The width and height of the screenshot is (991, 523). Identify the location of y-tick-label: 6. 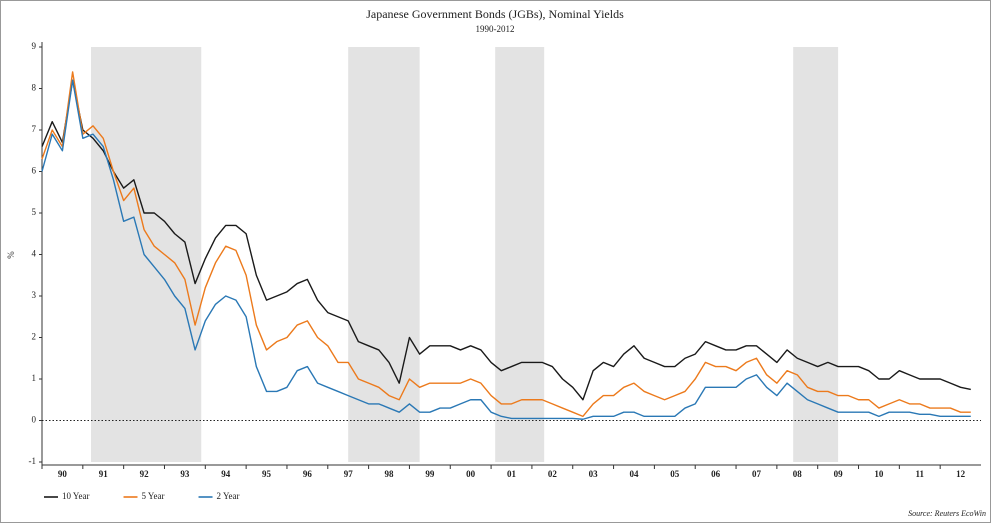
(34, 171).